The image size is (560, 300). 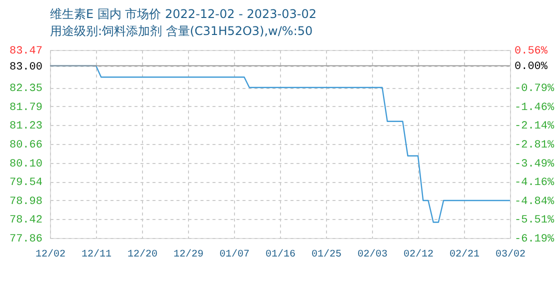 What do you see at coordinates (183, 14) in the screenshot?
I see `chart-title: 维生素E 国内 市场价 2022-12-02 - 2023-03-02` at bounding box center [183, 14].